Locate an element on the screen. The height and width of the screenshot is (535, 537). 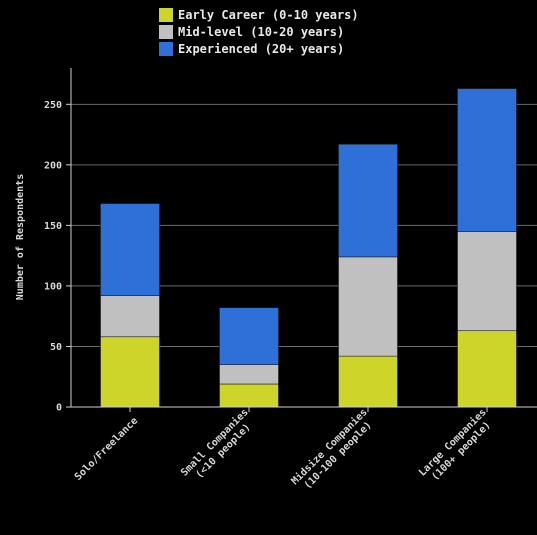
x-tick-label: Midsize Companies(10-100 people) is located at coordinates (331, 448).